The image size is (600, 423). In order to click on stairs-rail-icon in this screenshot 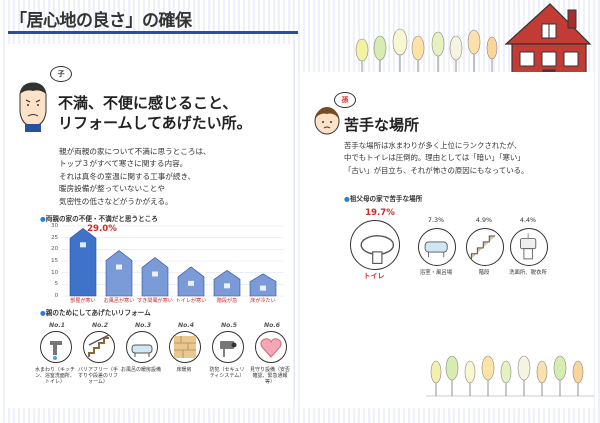, I will do `click(99, 347)`.